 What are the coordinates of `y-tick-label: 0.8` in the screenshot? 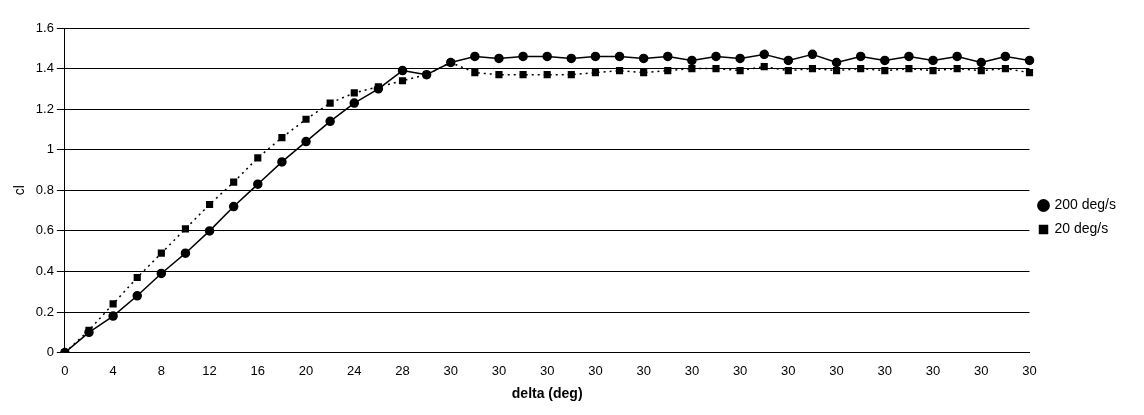 It's located at (44, 189).